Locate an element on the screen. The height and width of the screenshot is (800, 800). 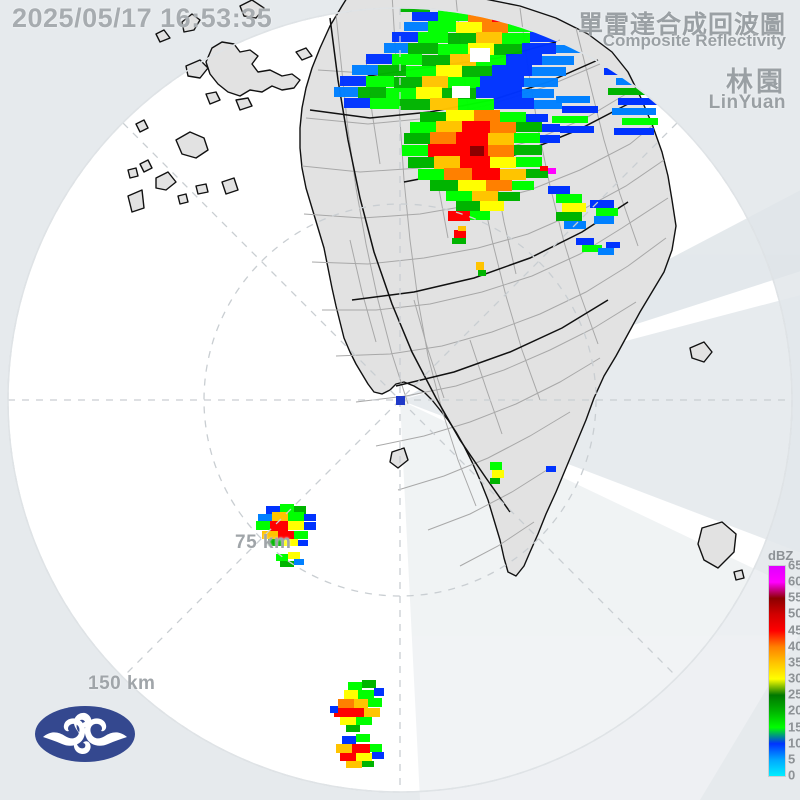
legend-tick-55: 55 is located at coordinates (794, 597).